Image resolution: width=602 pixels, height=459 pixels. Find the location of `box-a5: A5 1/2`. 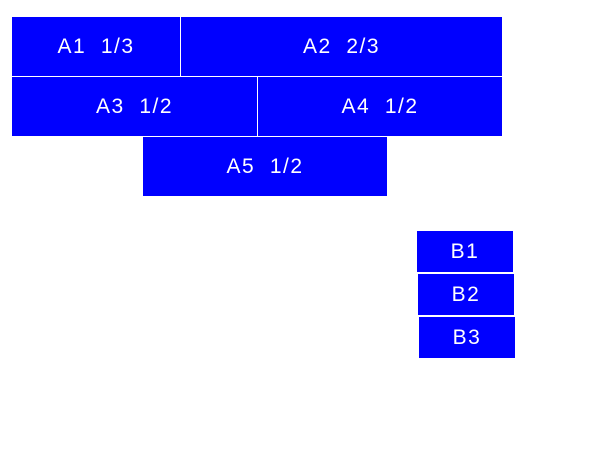

box-a5: A5 1/2 is located at coordinates (265, 166).